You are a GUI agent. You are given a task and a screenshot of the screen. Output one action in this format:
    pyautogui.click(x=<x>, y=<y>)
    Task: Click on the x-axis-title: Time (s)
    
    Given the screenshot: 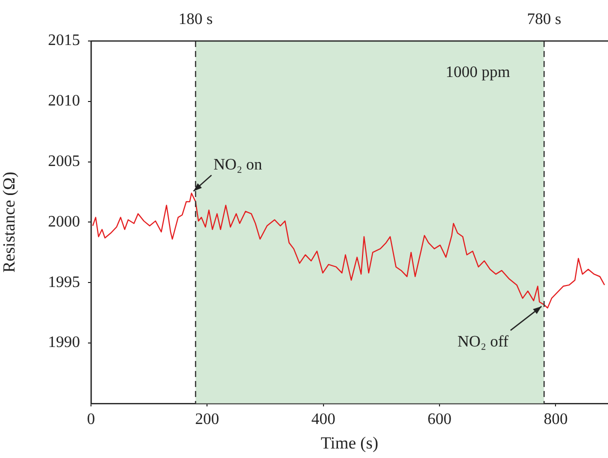 What is the action you would take?
    pyautogui.click(x=349, y=442)
    